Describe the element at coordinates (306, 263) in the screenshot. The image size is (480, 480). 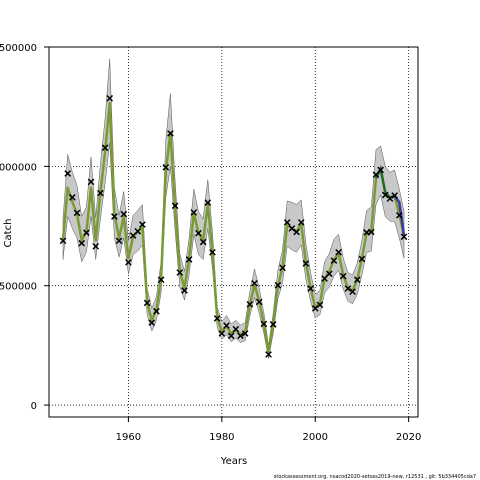
I see `catch-marker-1998` at that location.